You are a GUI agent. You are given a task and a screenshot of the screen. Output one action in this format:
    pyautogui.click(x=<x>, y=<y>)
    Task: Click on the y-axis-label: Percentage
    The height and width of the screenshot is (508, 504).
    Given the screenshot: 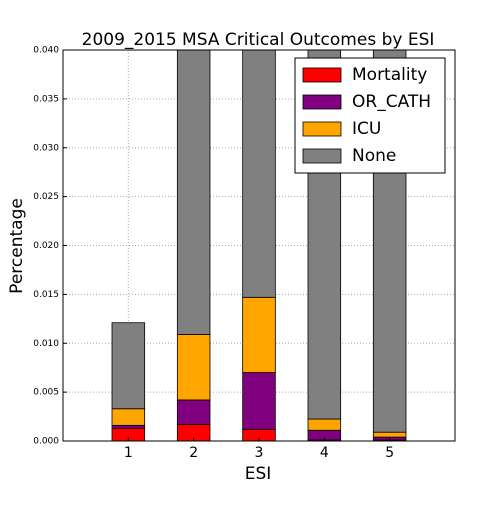 What is the action you would take?
    pyautogui.click(x=17, y=246)
    